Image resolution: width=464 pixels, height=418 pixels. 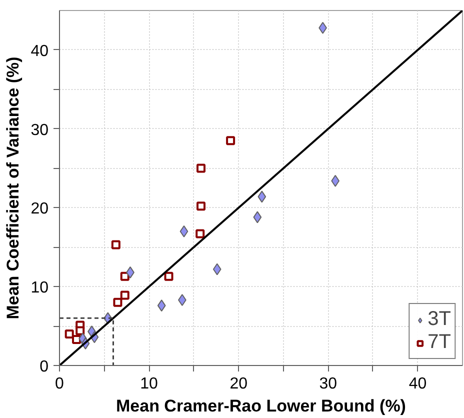 What do you see at coordinates (39, 51) in the screenshot?
I see `y-tick-label: 40` at bounding box center [39, 51].